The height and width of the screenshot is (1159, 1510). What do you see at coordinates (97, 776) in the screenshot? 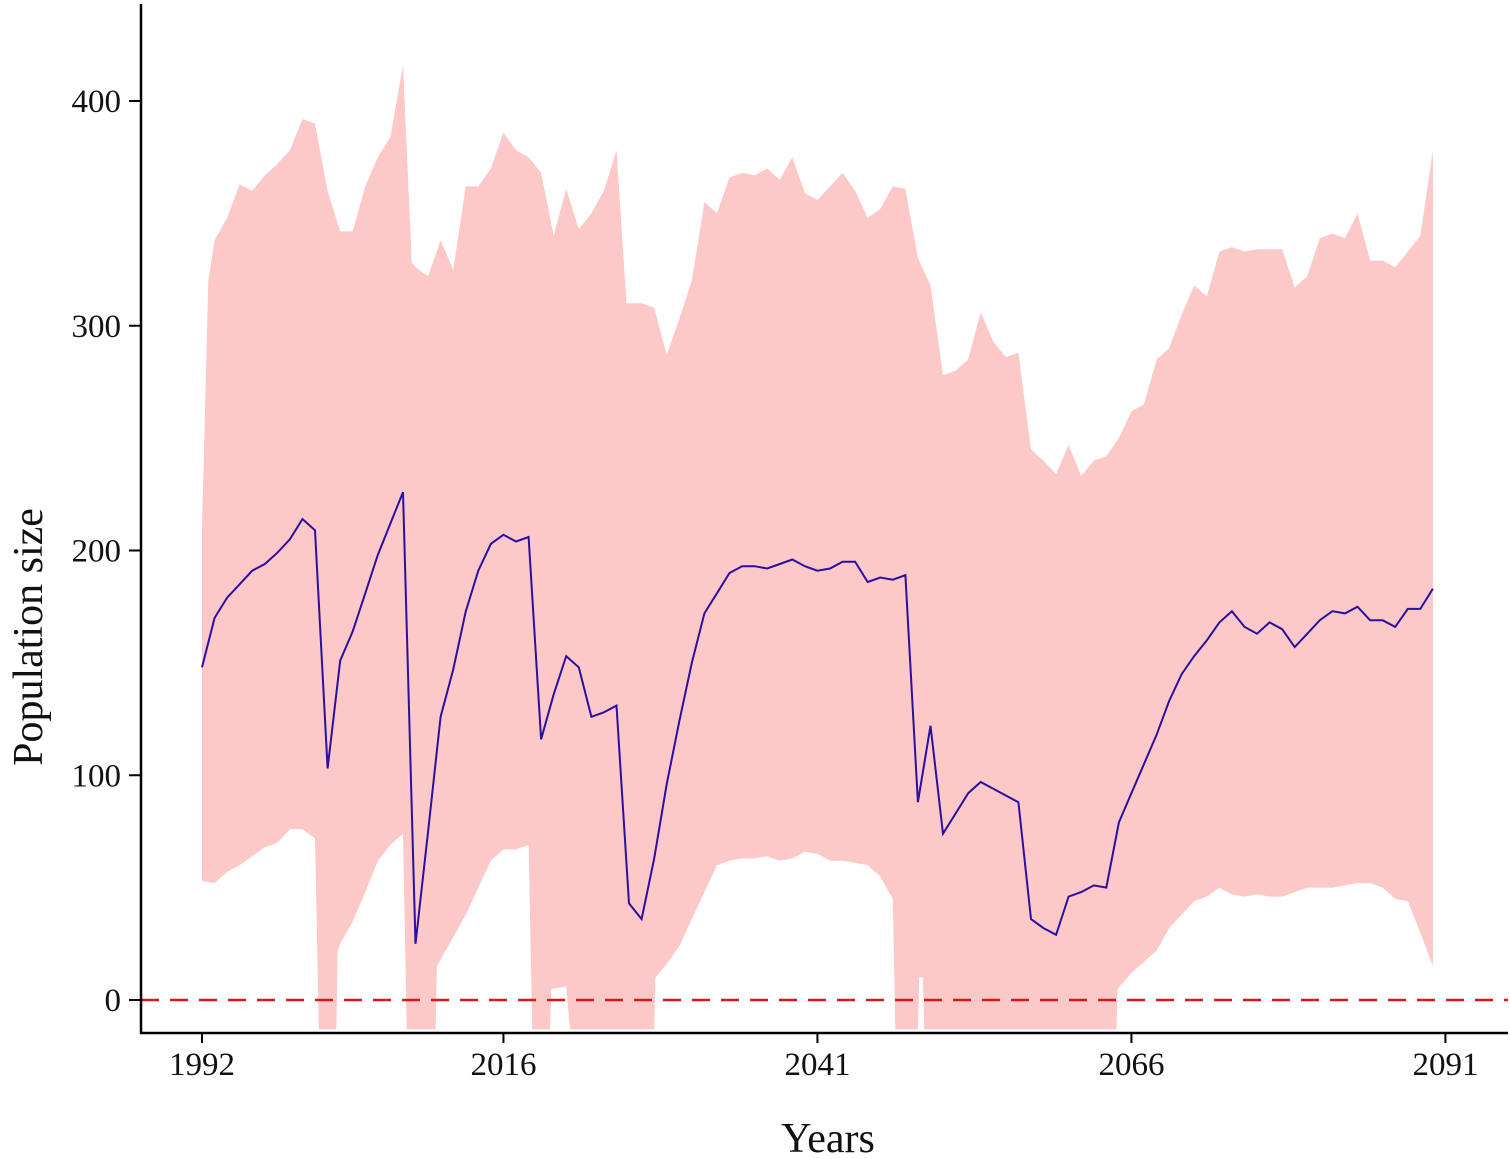
I see `y-tick-label: 100` at bounding box center [97, 776].